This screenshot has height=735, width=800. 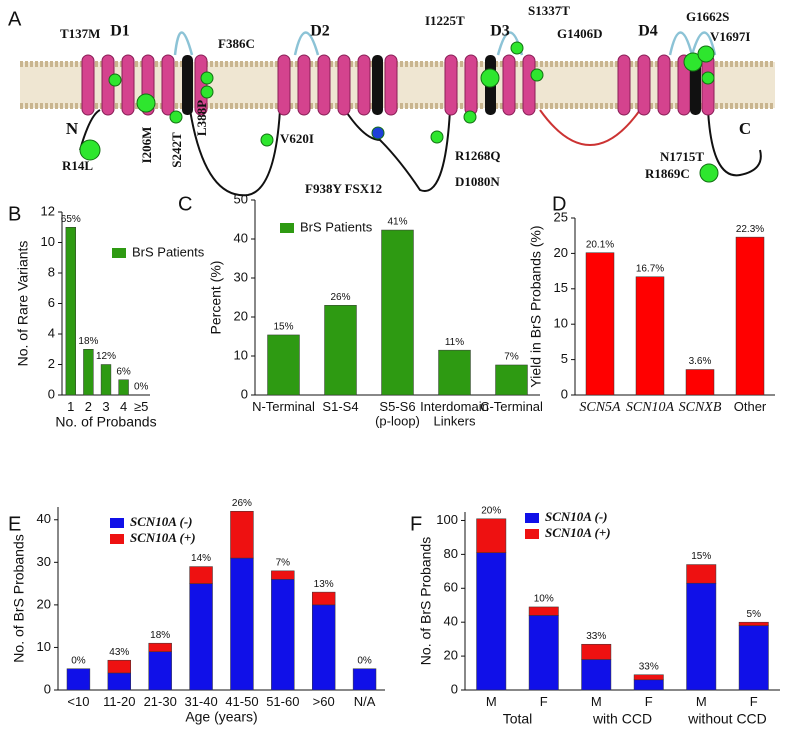 What do you see at coordinates (201, 118) in the screenshot?
I see `variant-label: L388P` at bounding box center [201, 118].